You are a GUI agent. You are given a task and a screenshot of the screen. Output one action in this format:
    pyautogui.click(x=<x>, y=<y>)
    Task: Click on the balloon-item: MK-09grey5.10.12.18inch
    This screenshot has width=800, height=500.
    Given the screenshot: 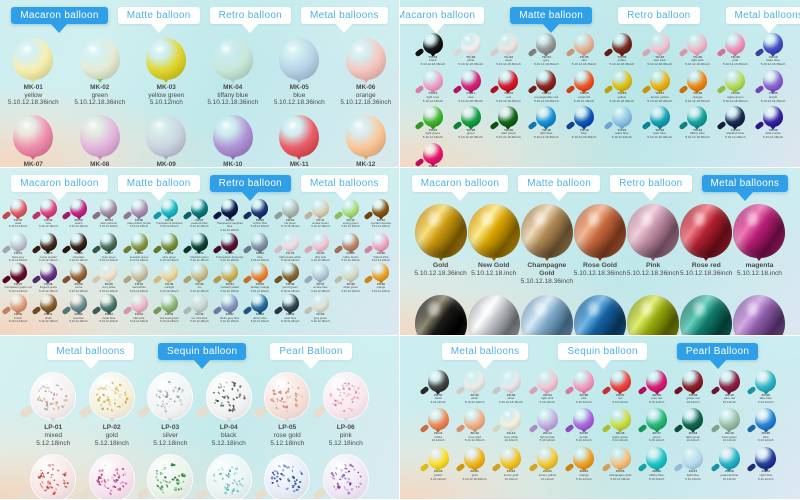 What is the action you would take?
    pyautogui.click(x=166, y=140)
    